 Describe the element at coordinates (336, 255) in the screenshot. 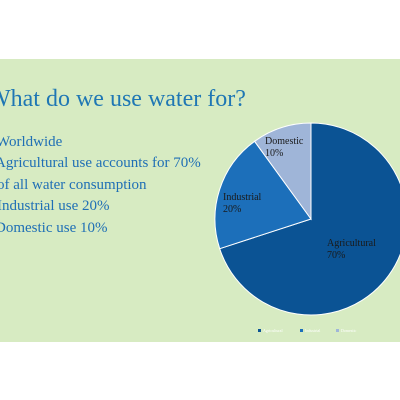

I see `slice-percent-label: 70%` at that location.